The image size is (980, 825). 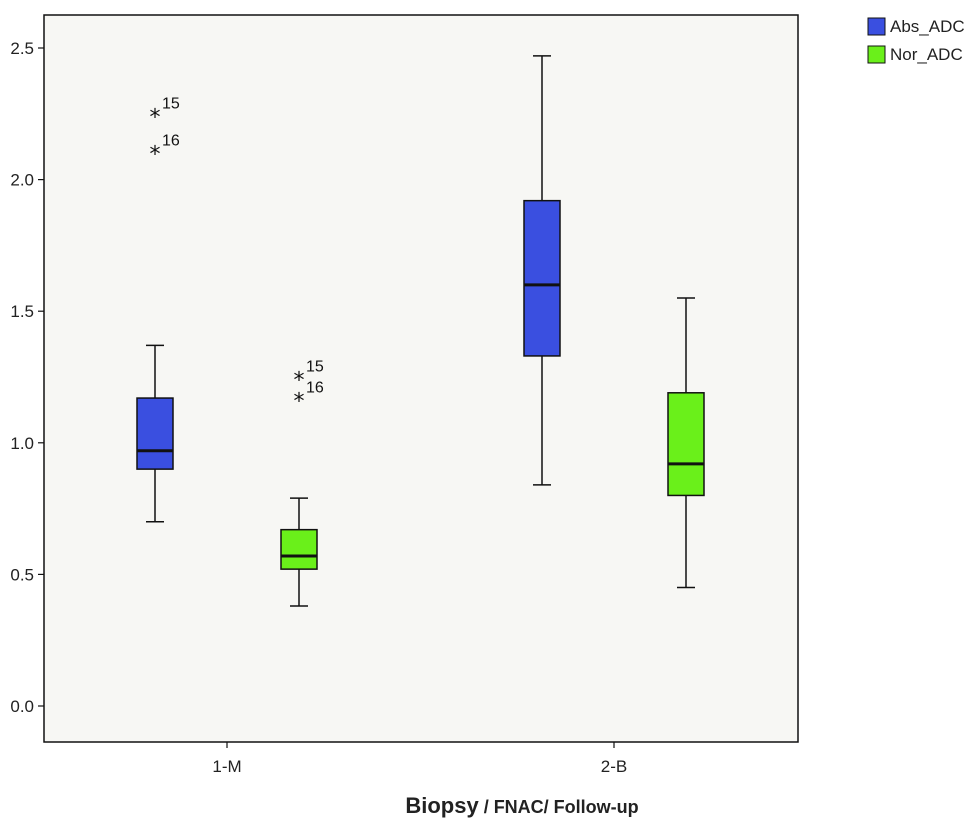 I want to click on y-tick-label: 0.5, so click(x=22, y=574).